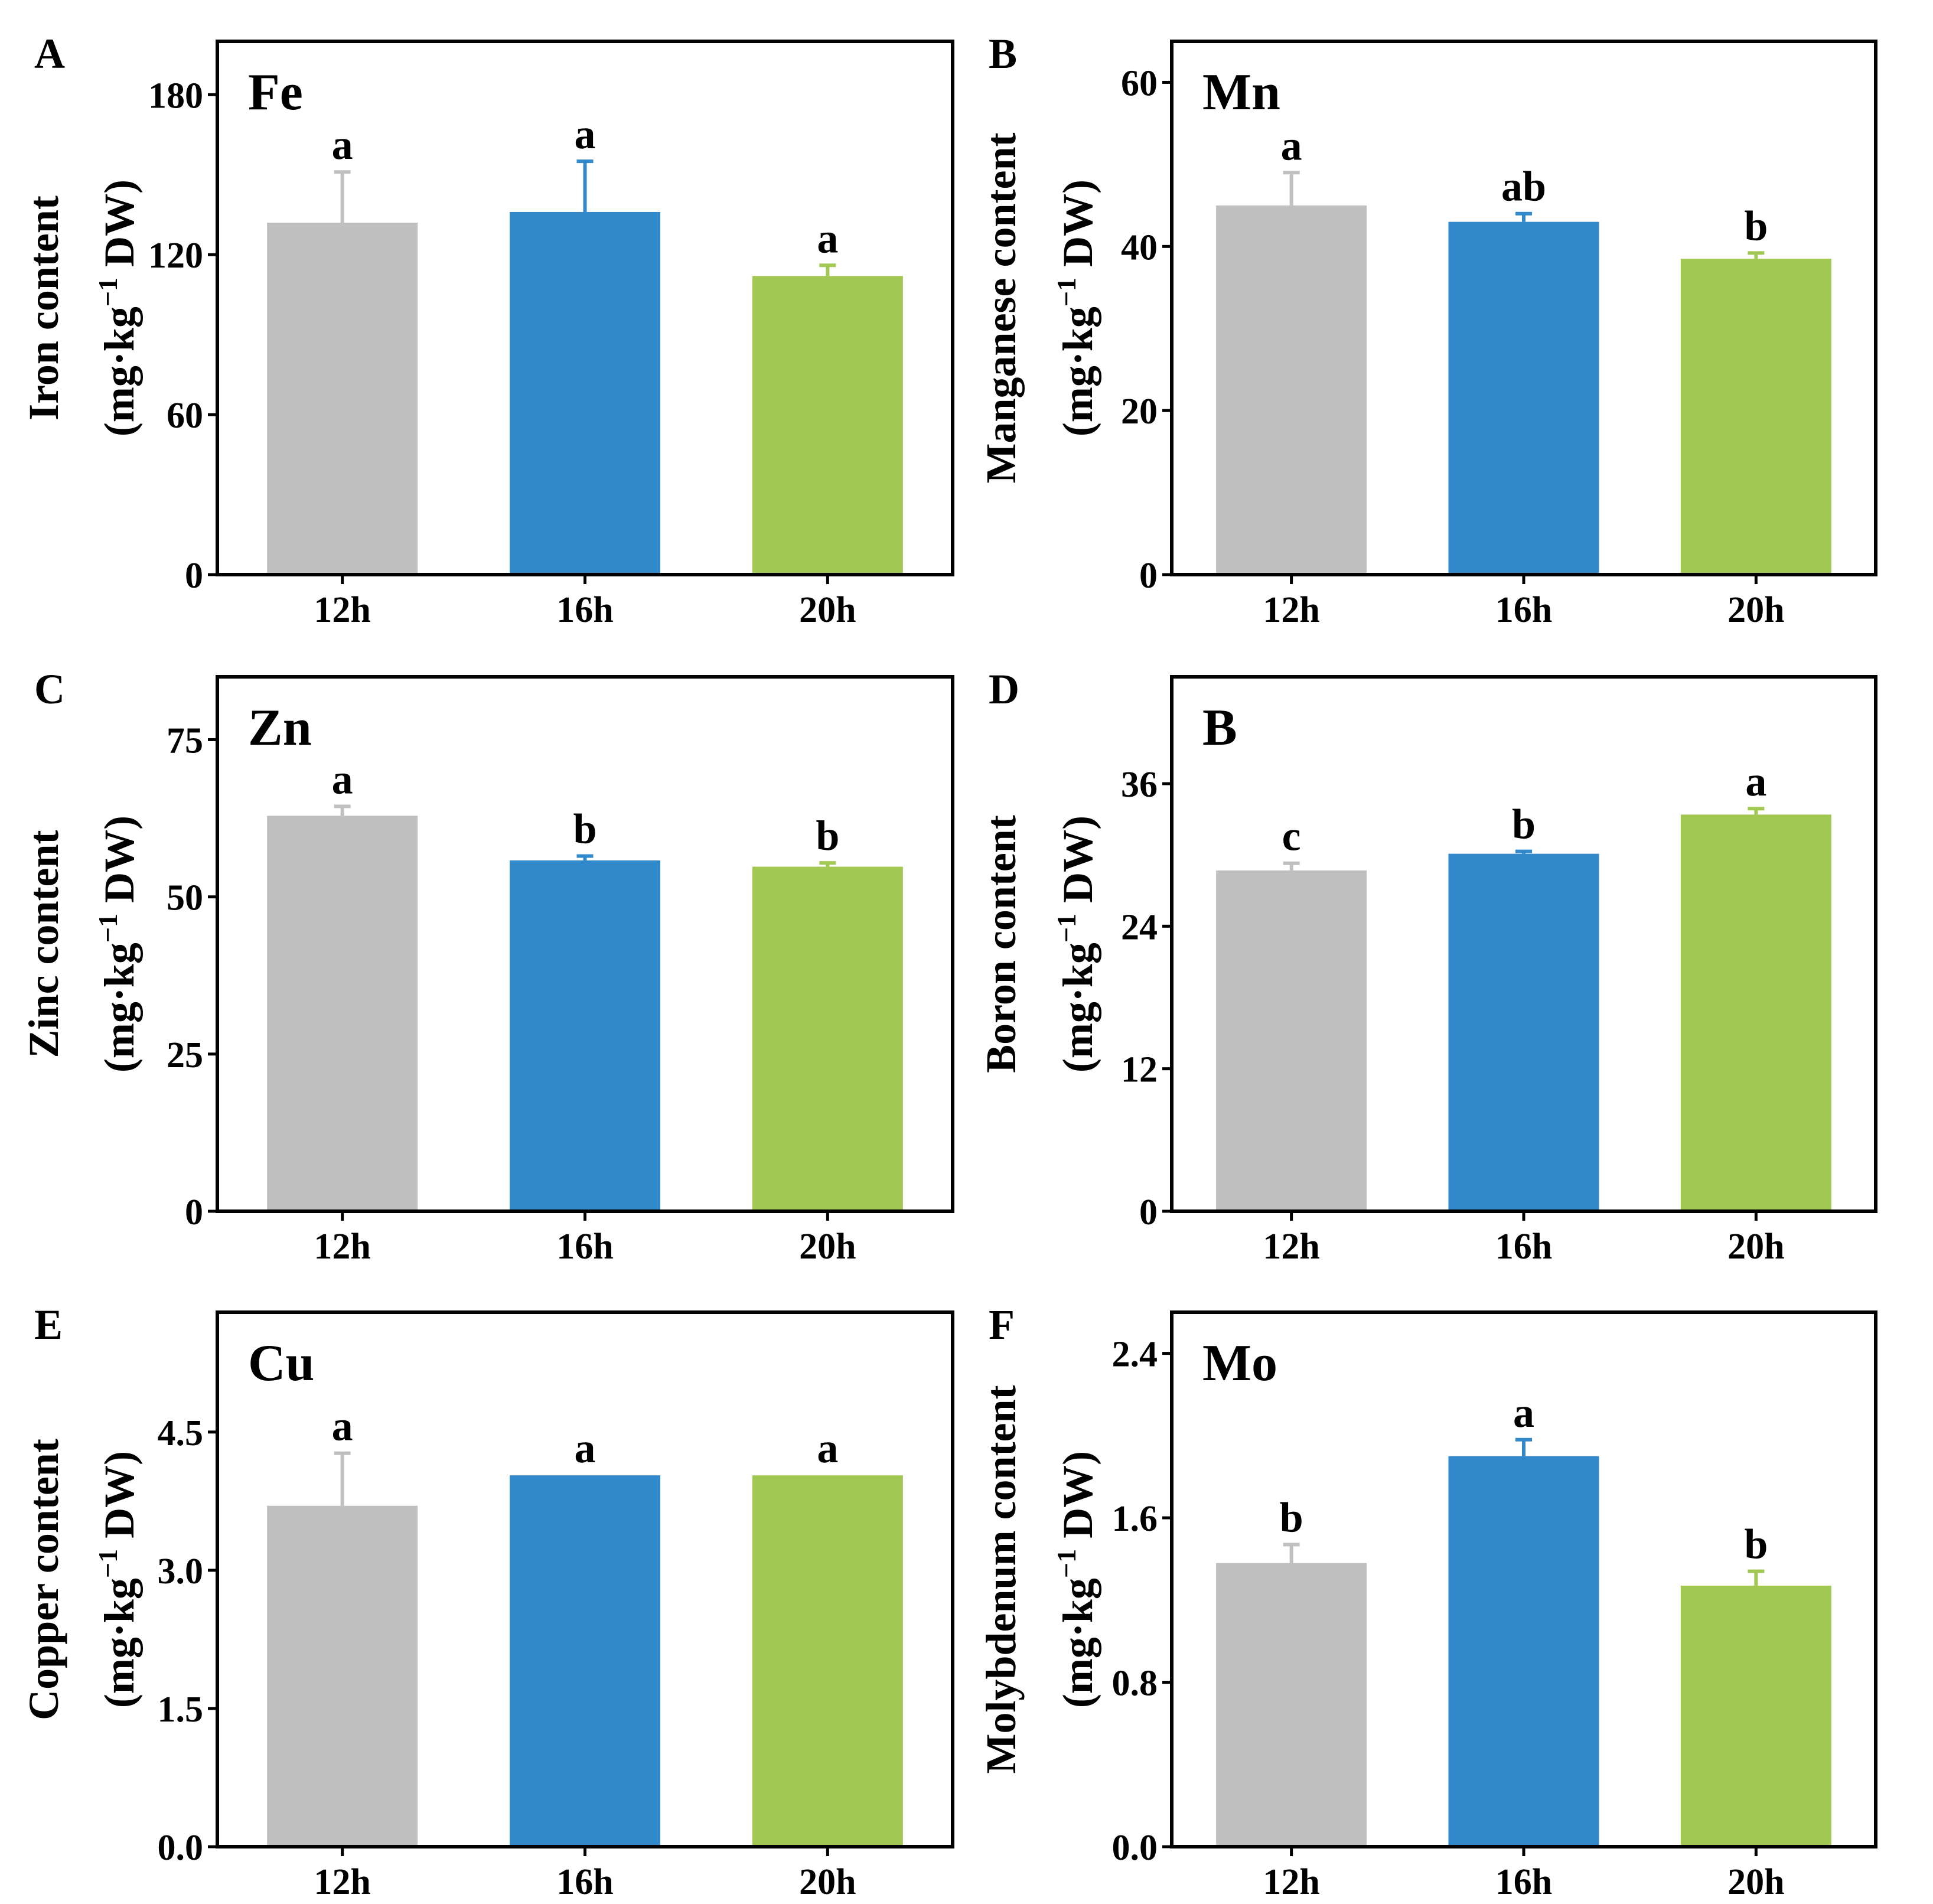  I want to click on panel-b-unit-superscript: −1, so click(1066, 292).